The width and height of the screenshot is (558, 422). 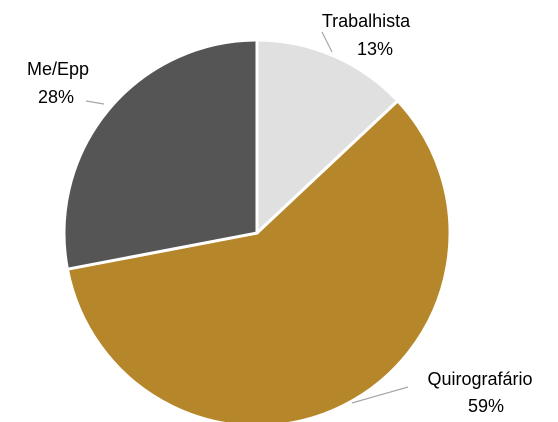 I want to click on slice-value-label: 28%, so click(x=56, y=97).